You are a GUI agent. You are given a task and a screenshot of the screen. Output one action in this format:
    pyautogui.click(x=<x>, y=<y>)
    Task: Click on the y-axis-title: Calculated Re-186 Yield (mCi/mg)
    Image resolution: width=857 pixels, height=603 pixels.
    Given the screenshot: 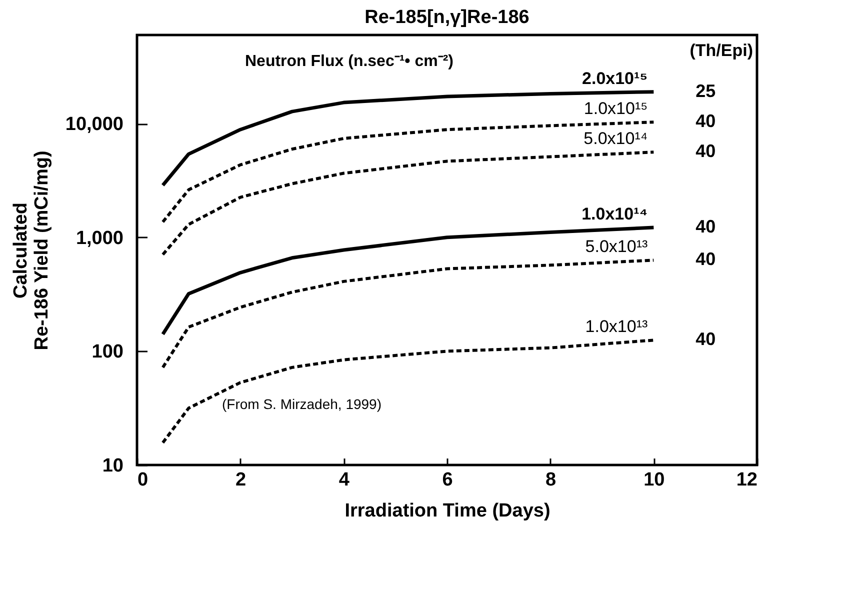 What is the action you would take?
    pyautogui.click(x=31, y=250)
    